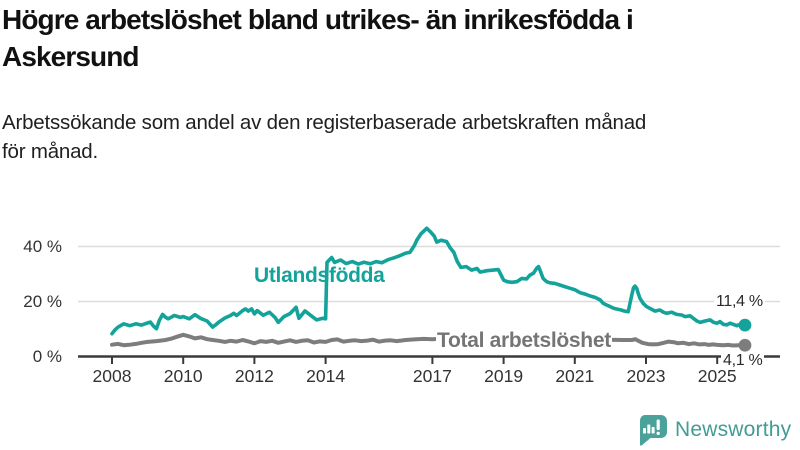 This screenshot has width=800, height=450. I want to click on x-tick-label: 2019, so click(504, 376).